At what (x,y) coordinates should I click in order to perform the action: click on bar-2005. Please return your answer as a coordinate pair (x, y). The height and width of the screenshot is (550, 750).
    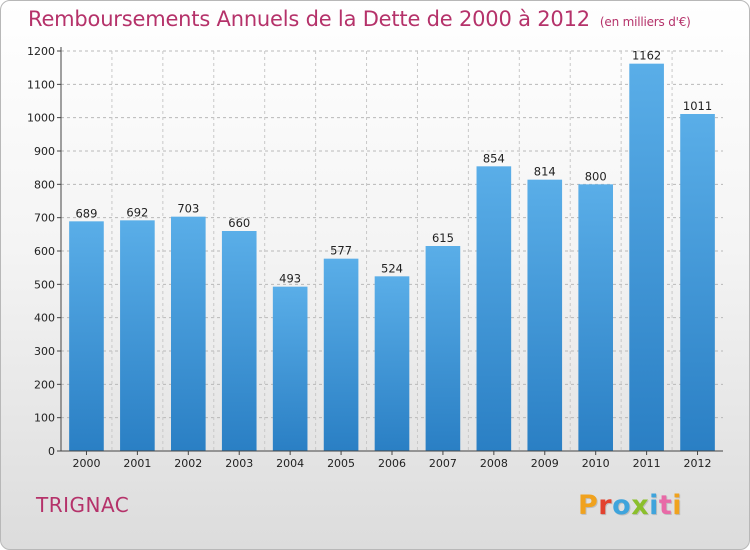
    Looking at the image, I should click on (341, 354).